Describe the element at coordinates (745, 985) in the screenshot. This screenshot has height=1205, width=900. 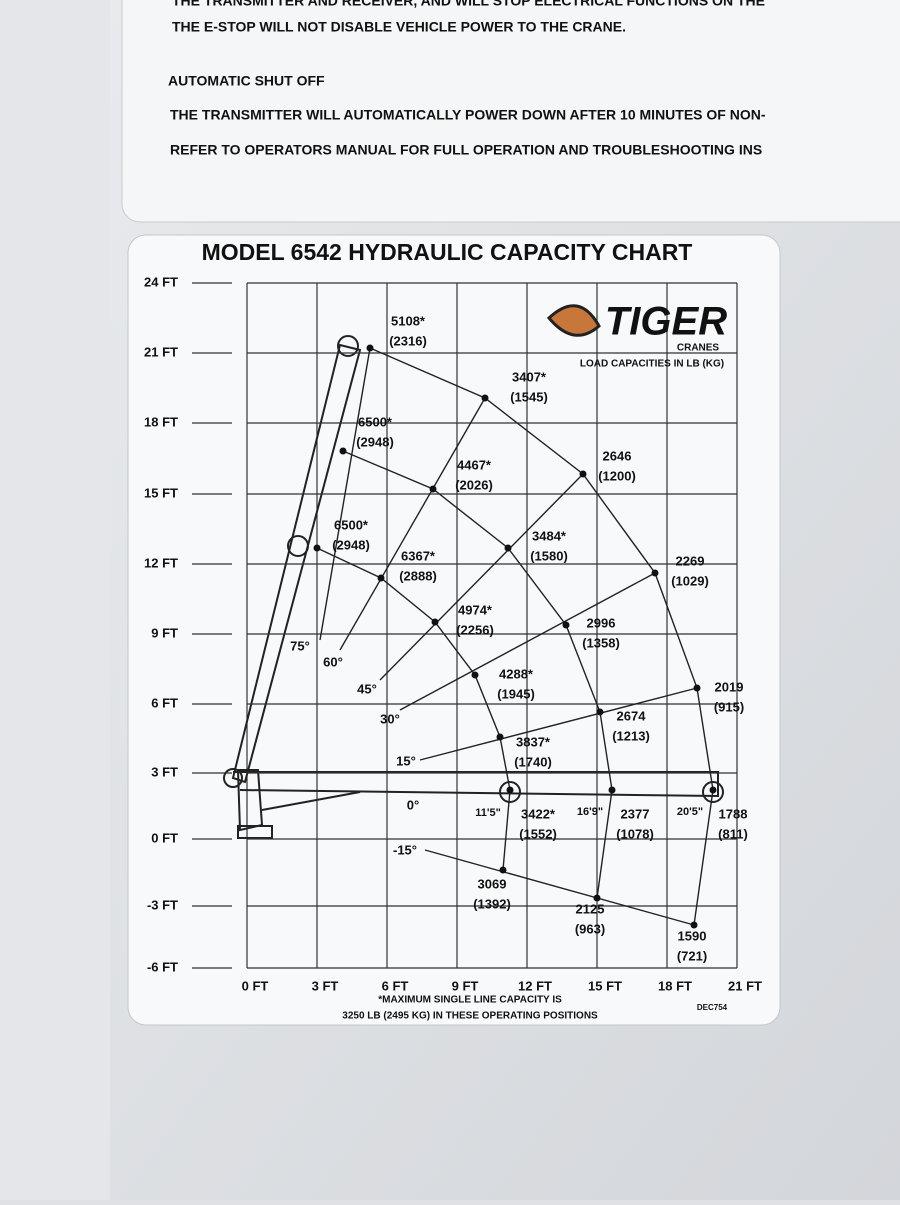
I see `x-label: 21 FT` at that location.